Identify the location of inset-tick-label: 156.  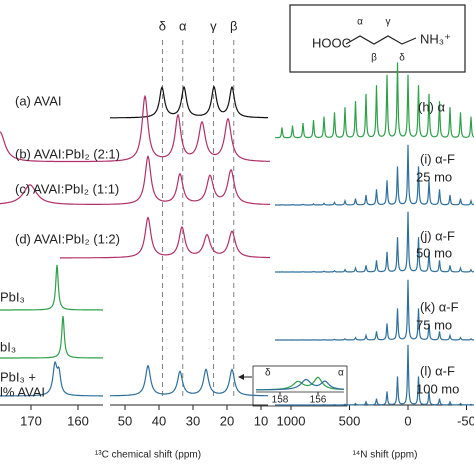
(318, 400).